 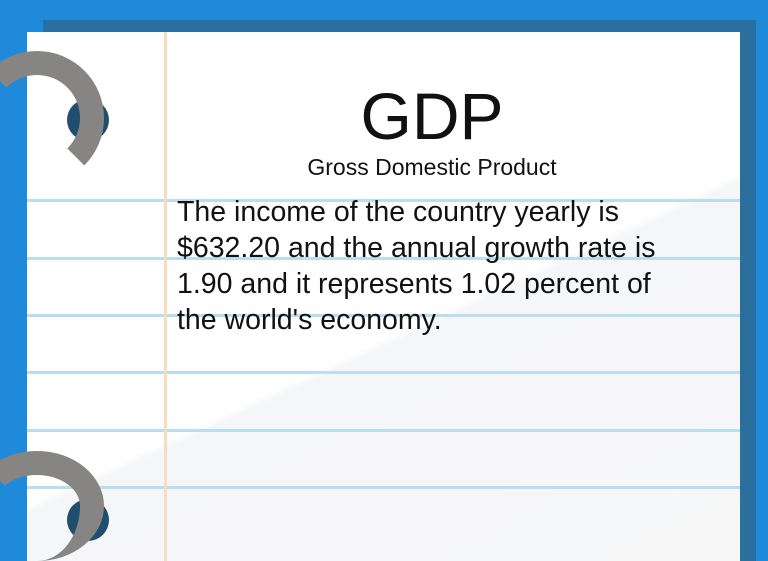 I want to click on page-subtitle: Gross Domestic Product, so click(x=432, y=167).